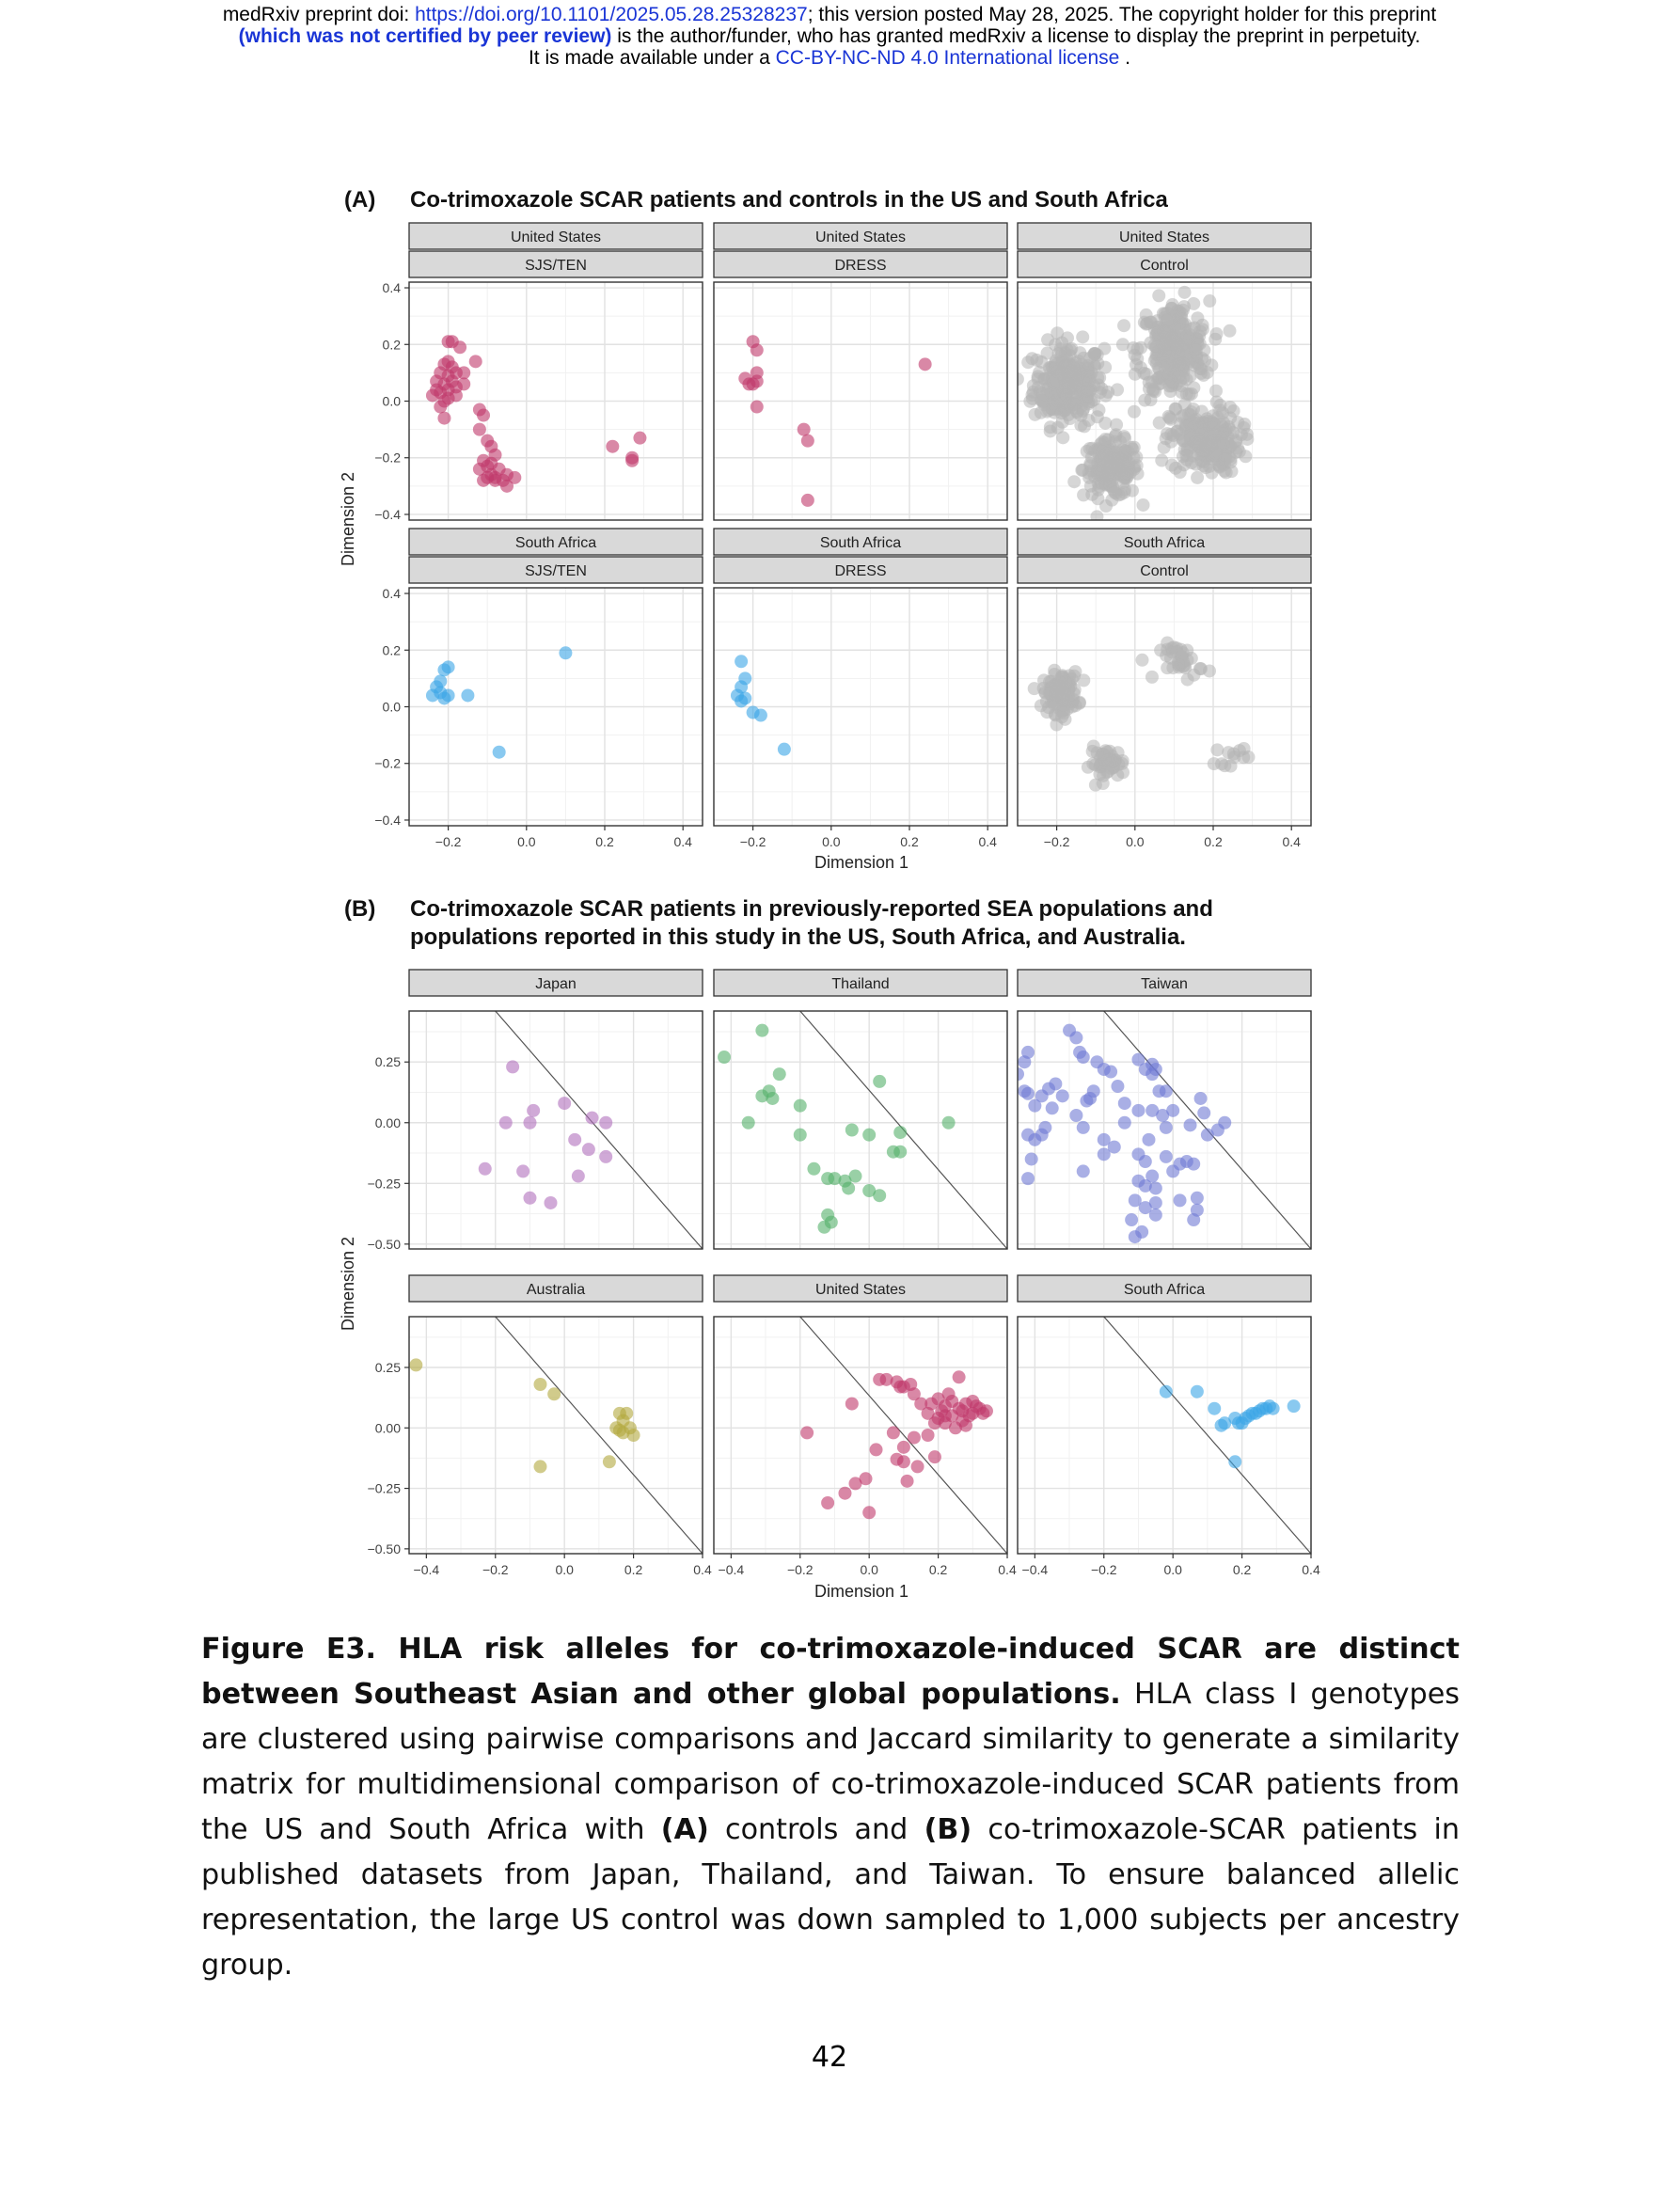 The image size is (1659, 2212). I want to click on peer-review-notice: (which was not certified by peer review), so click(425, 36).